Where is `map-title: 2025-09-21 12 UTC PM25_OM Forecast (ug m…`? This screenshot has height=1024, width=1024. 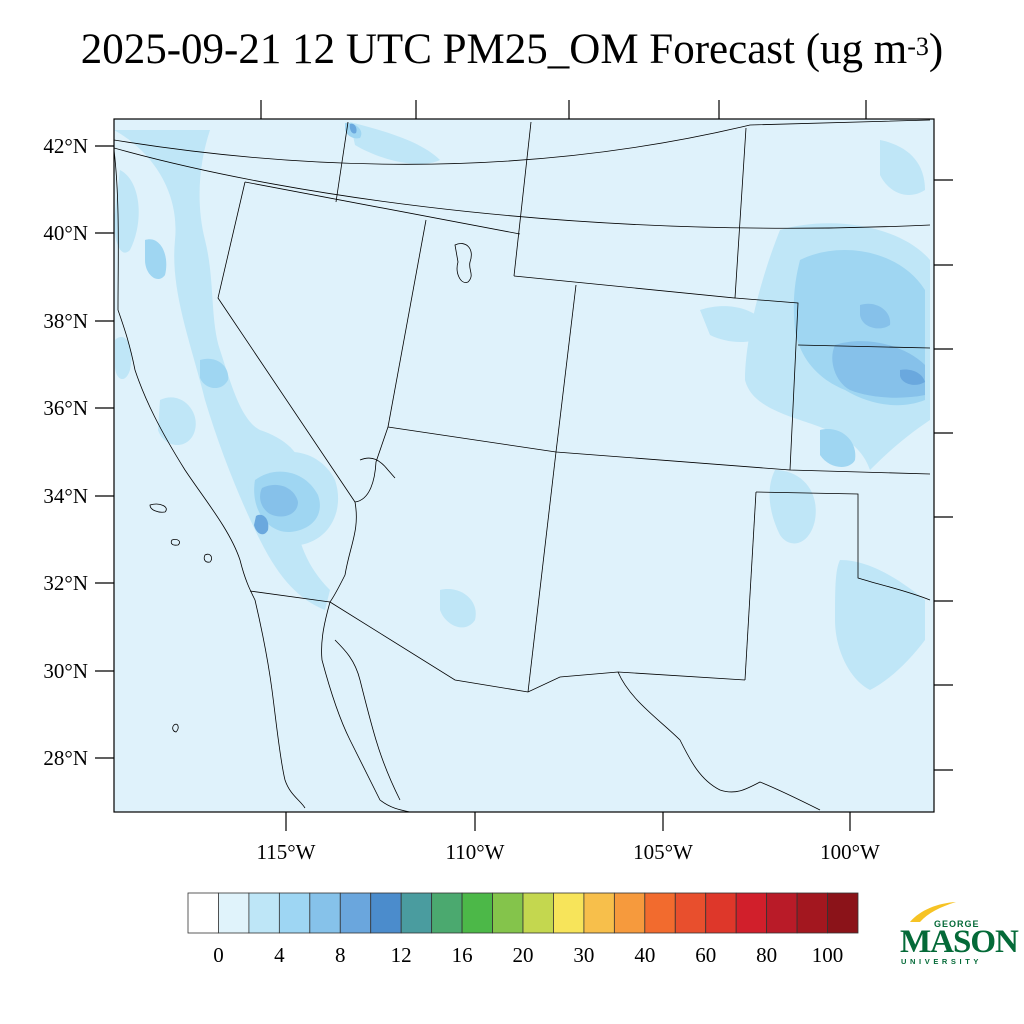
map-title: 2025-09-21 12 UTC PM25_OM Forecast (ug m… is located at coordinates (512, 52).